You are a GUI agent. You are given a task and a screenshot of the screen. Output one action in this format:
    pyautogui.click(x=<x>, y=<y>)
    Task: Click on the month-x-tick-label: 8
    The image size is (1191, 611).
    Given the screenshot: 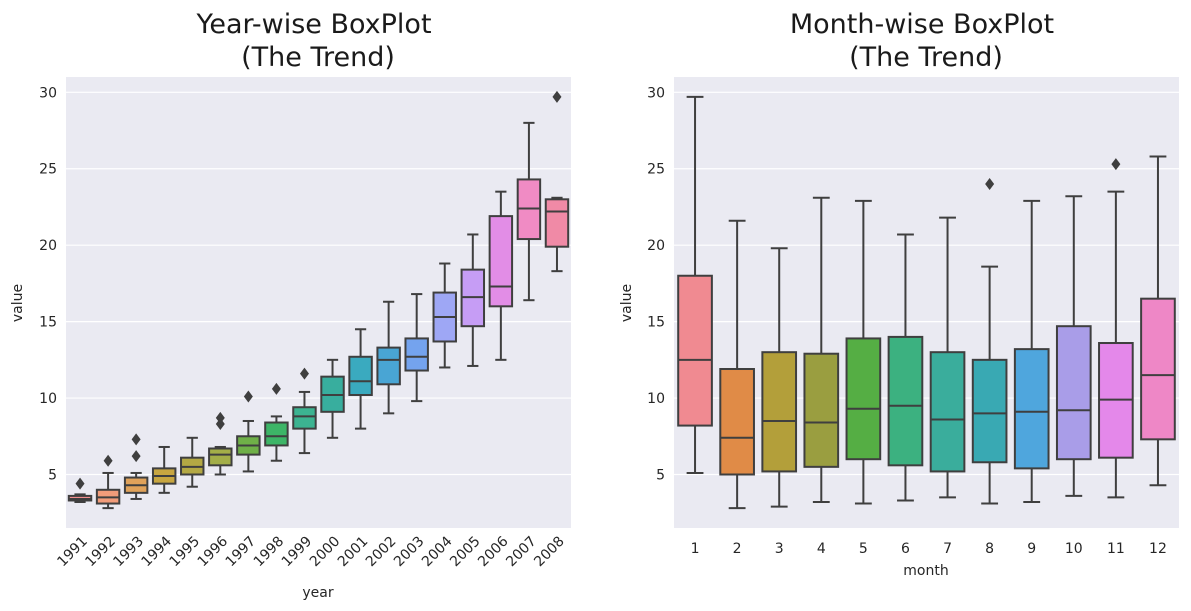 What is the action you would take?
    pyautogui.click(x=989, y=549)
    